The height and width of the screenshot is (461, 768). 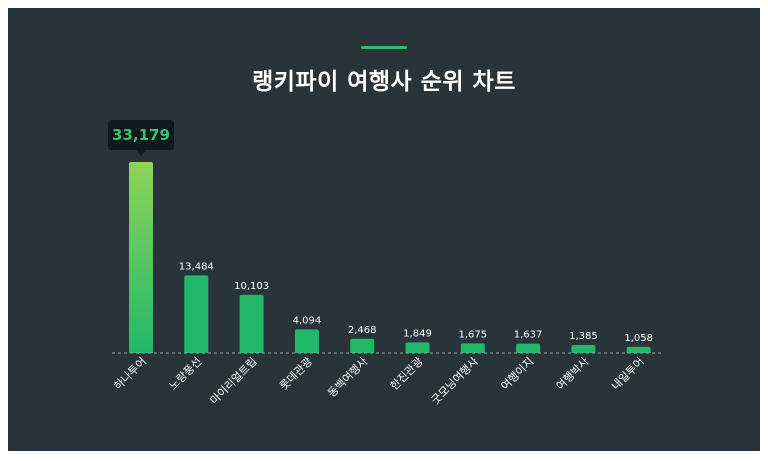 I want to click on value-label: 33,179, so click(x=141, y=135).